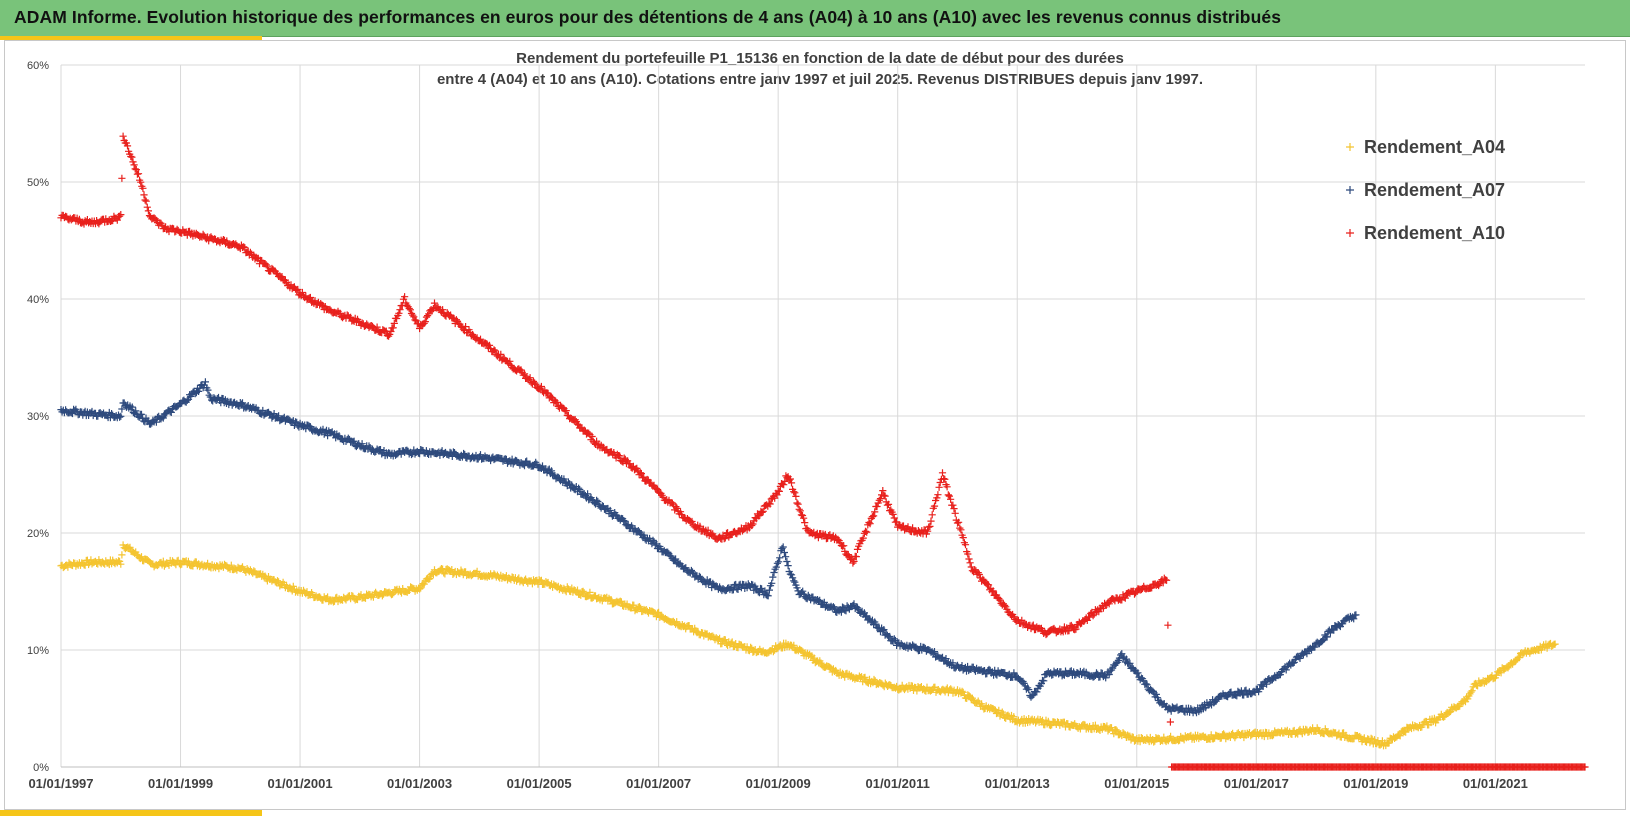  I want to click on x-tick-label: 01/01/2005, so click(539, 783).